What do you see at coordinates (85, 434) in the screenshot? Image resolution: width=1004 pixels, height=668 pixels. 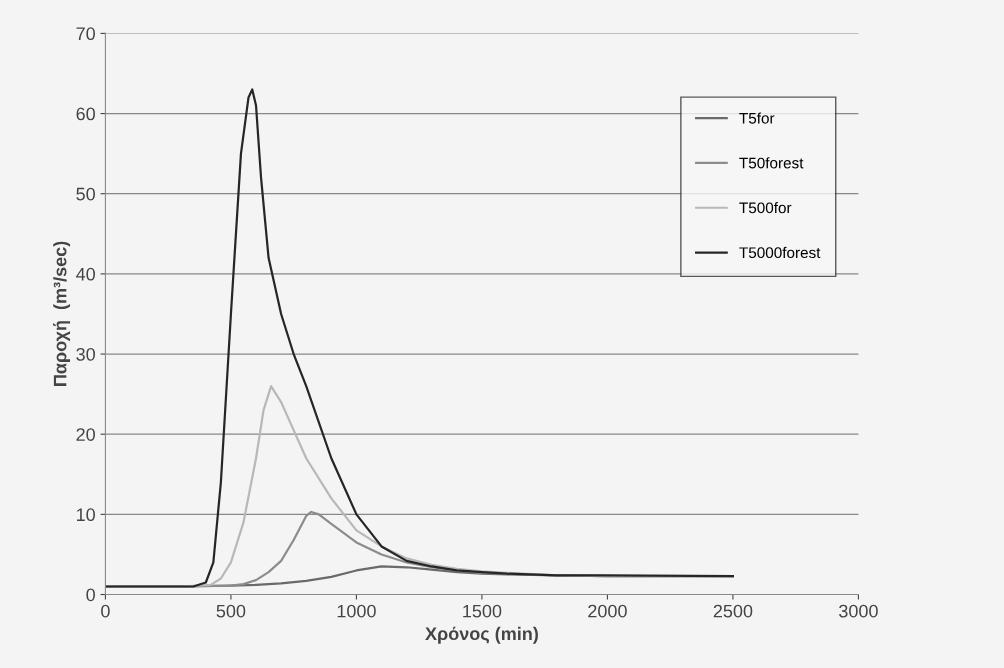 I see `y-tick-label: 20` at bounding box center [85, 434].